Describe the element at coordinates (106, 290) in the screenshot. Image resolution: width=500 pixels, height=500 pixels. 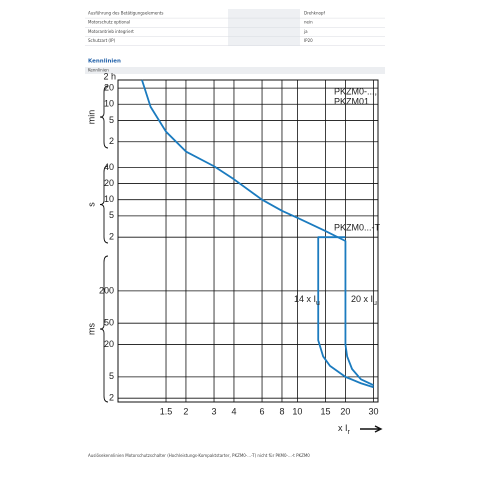
I see `y-tick-label: 200` at that location.